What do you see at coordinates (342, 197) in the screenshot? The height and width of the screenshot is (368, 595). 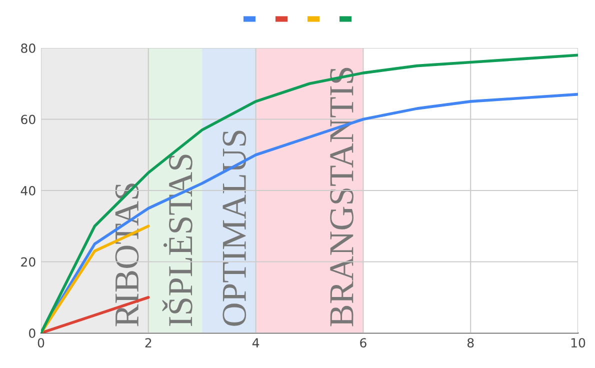 I see `band-label: BRANGSTANTIS` at bounding box center [342, 197].